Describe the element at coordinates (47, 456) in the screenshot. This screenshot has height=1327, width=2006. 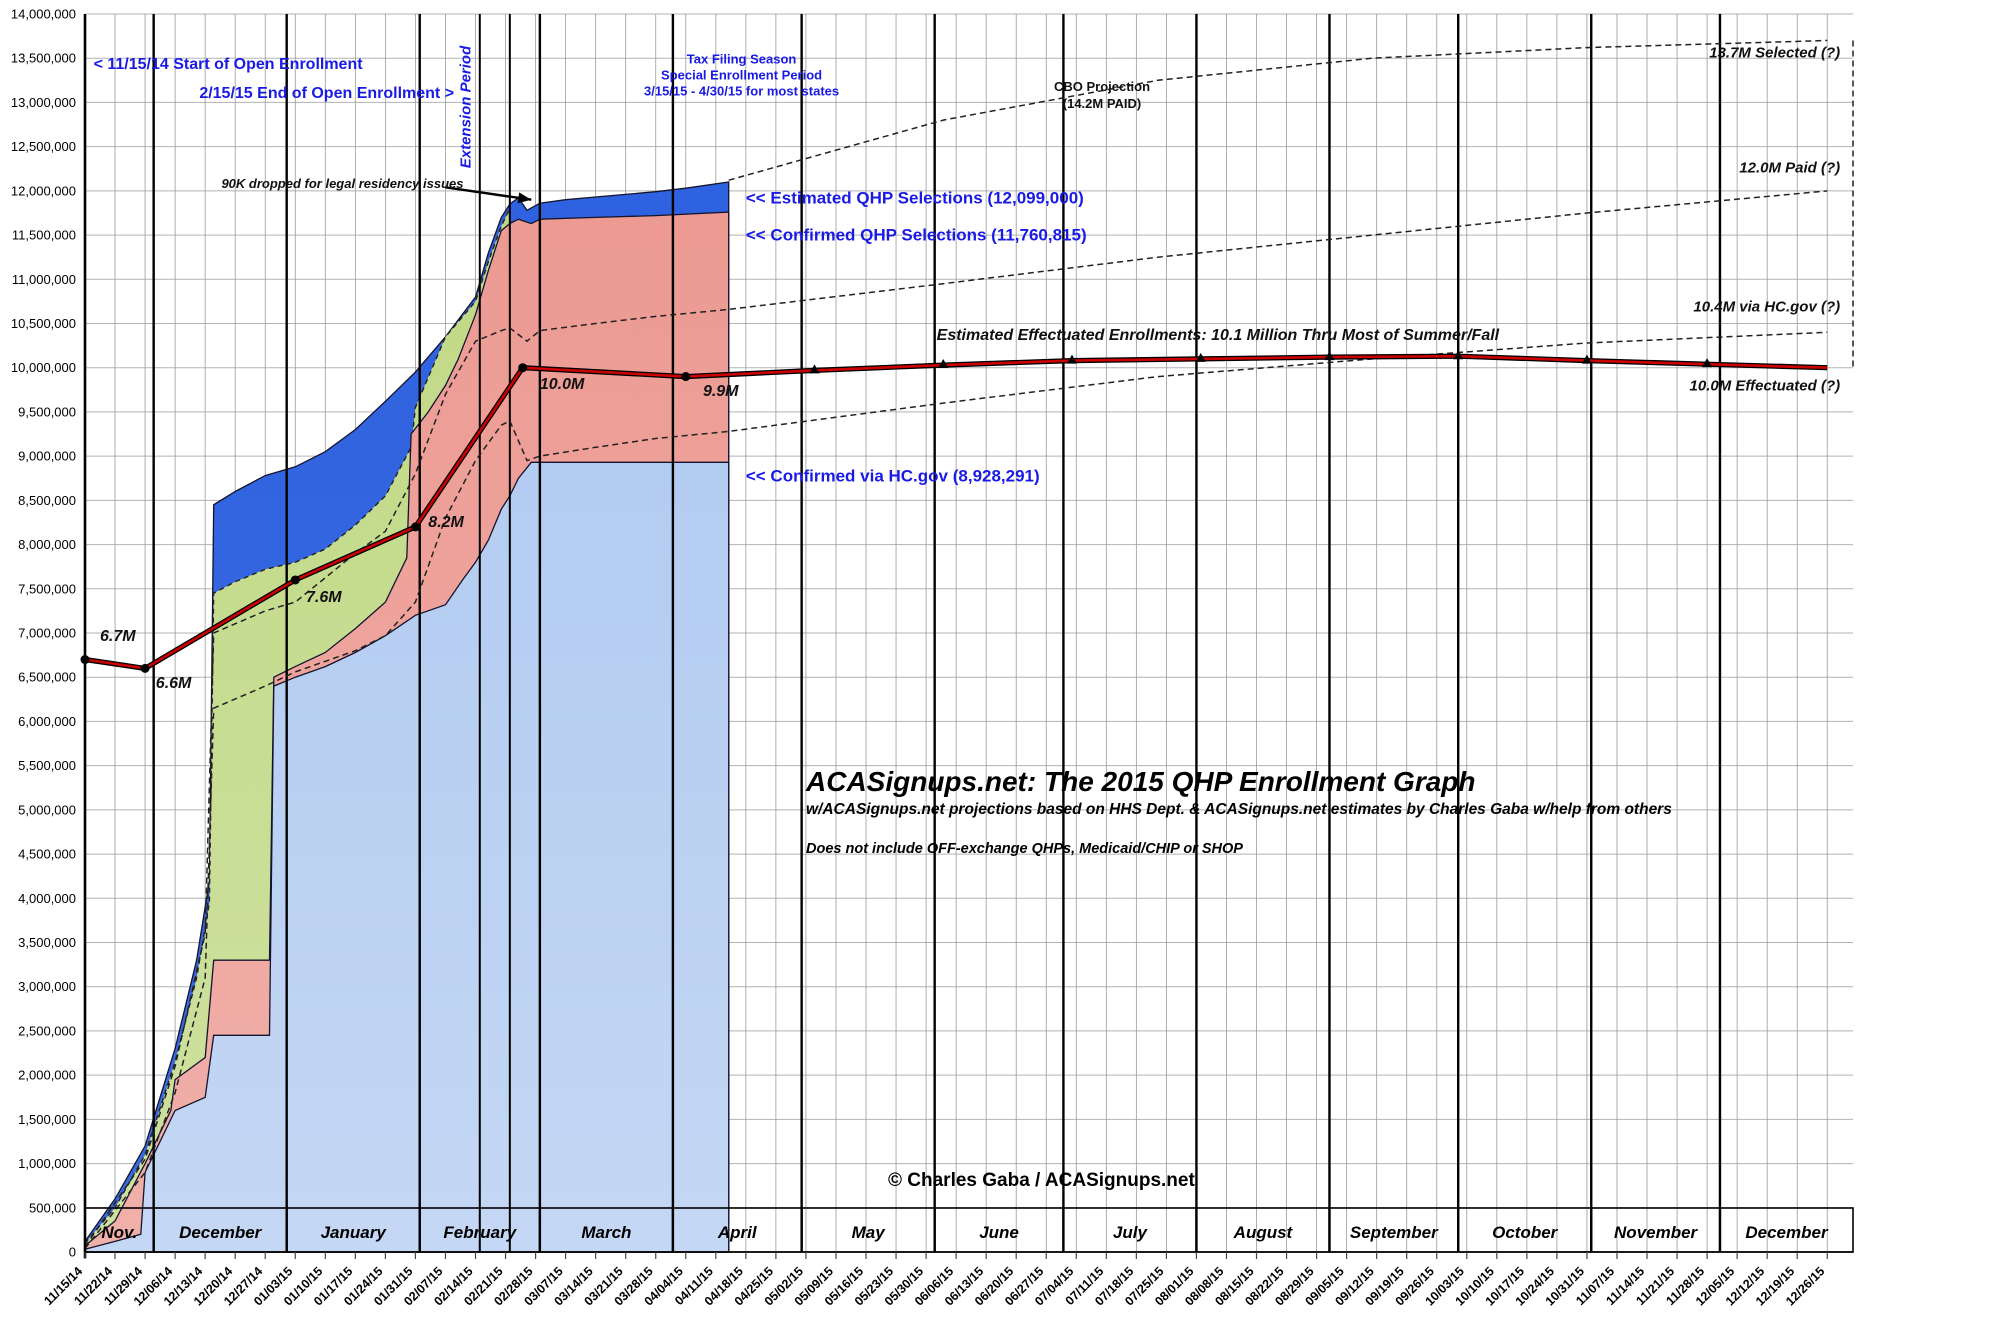
I see `y-axis-label: 9,000,000` at that location.